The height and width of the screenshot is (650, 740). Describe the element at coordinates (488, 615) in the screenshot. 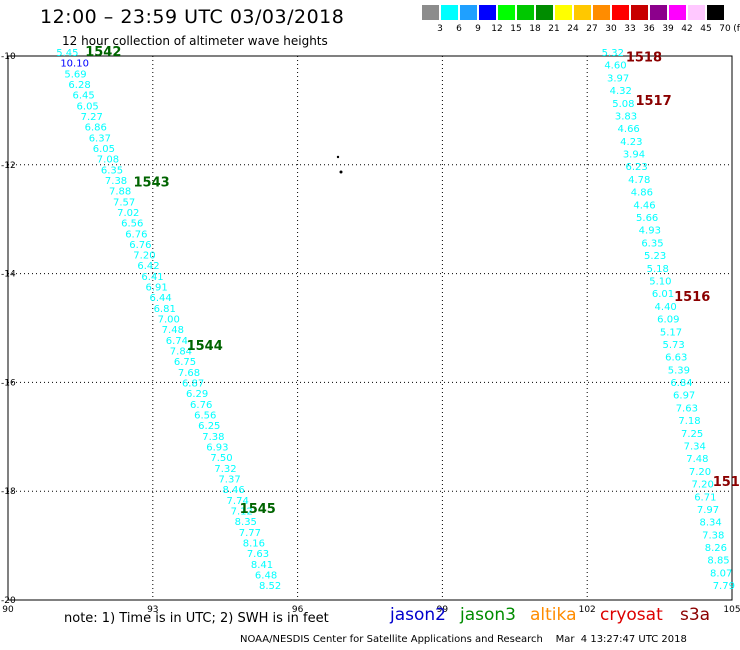

I see `satellite-name: jason3` at that location.